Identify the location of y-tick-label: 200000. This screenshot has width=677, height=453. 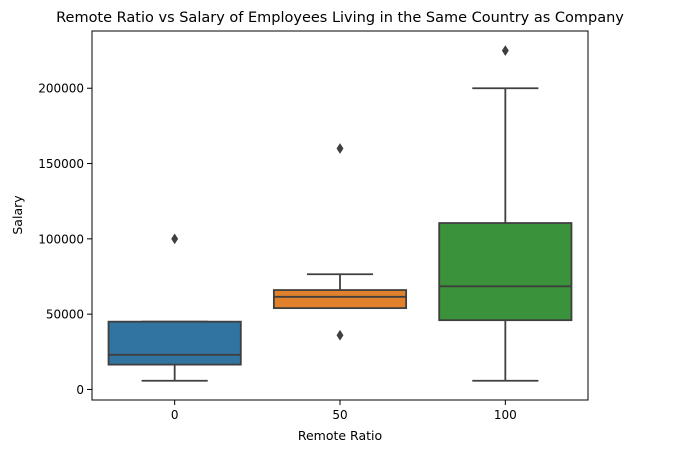
(61, 89).